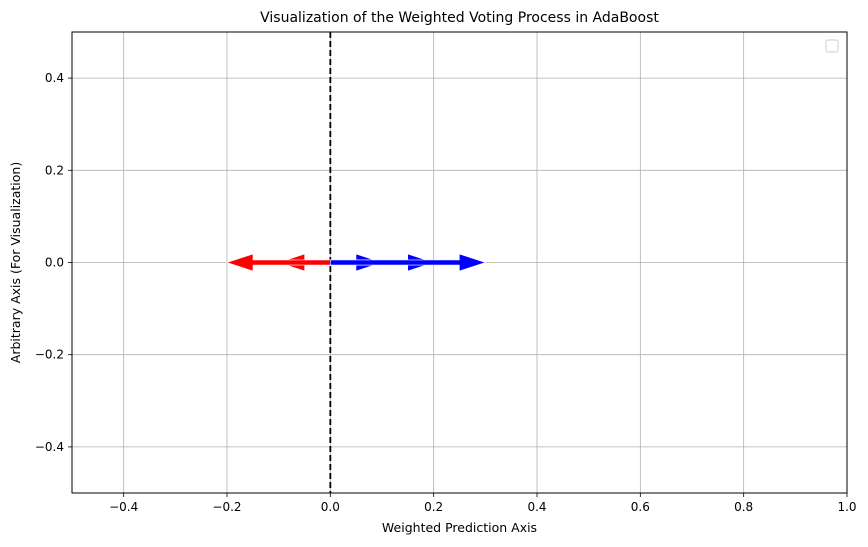 The width and height of the screenshot is (868, 547). Describe the element at coordinates (433, 507) in the screenshot. I see `x-tick-label: 0.2` at that location.